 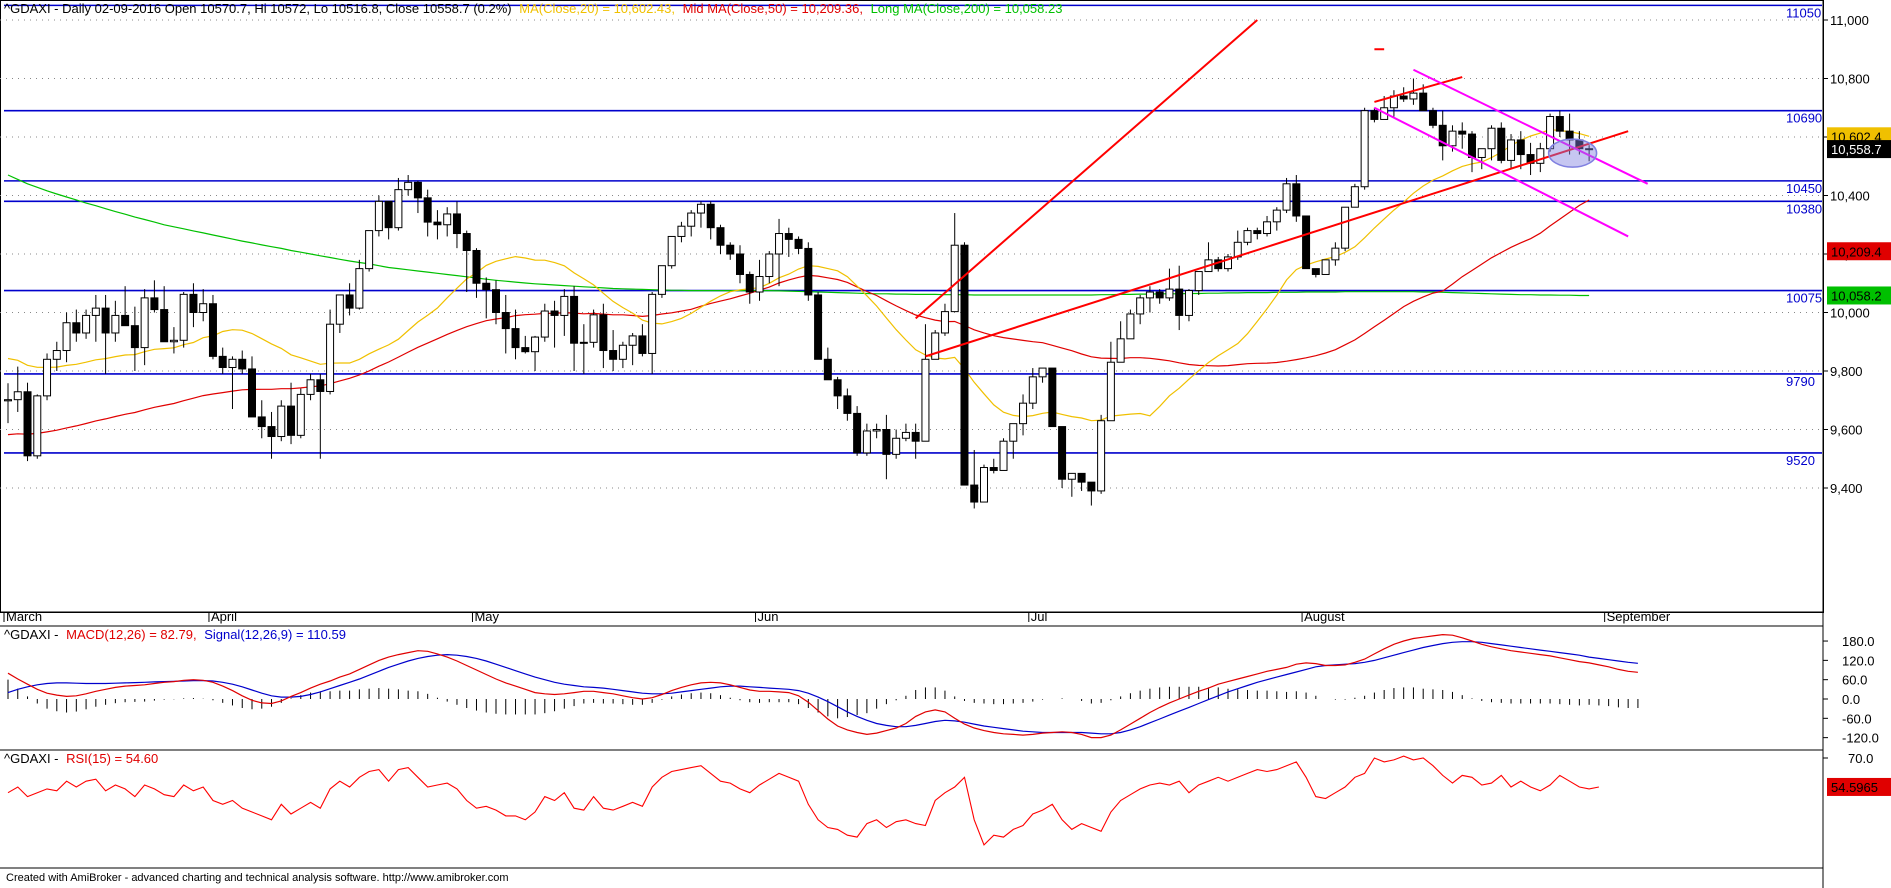 What do you see at coordinates (1859, 786) in the screenshot?
I see `rsi-value-tag-bg` at bounding box center [1859, 786].